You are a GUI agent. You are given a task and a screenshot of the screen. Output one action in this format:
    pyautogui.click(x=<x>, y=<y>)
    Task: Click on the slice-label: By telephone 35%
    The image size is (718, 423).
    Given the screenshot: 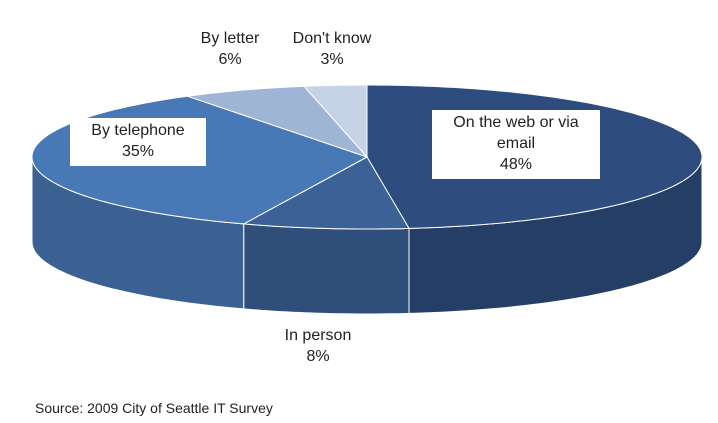 What is the action you would take?
    pyautogui.click(x=138, y=142)
    